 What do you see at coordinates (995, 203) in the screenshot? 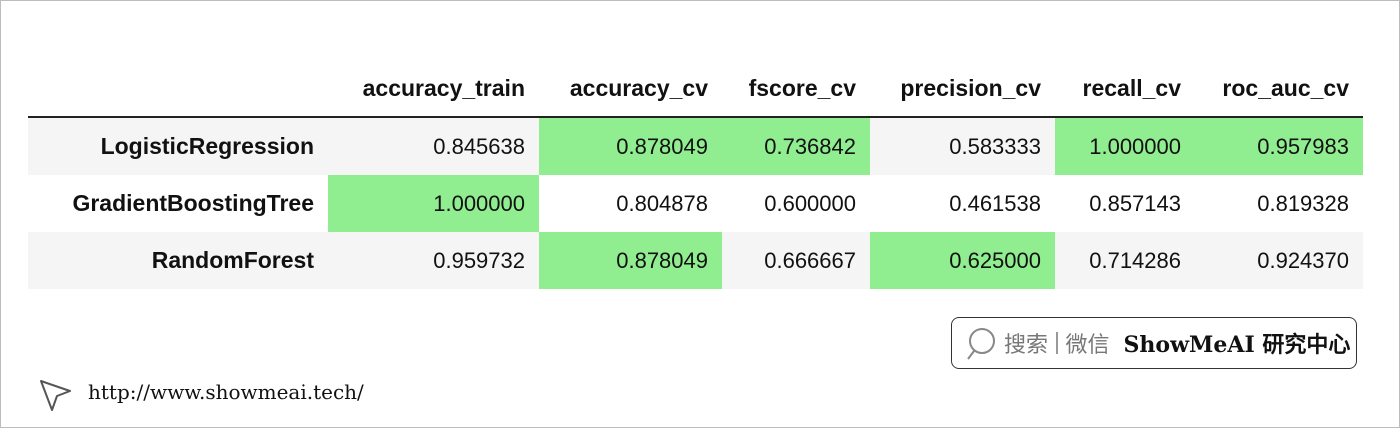
I see `table-cell: 0.461538` at bounding box center [995, 203].